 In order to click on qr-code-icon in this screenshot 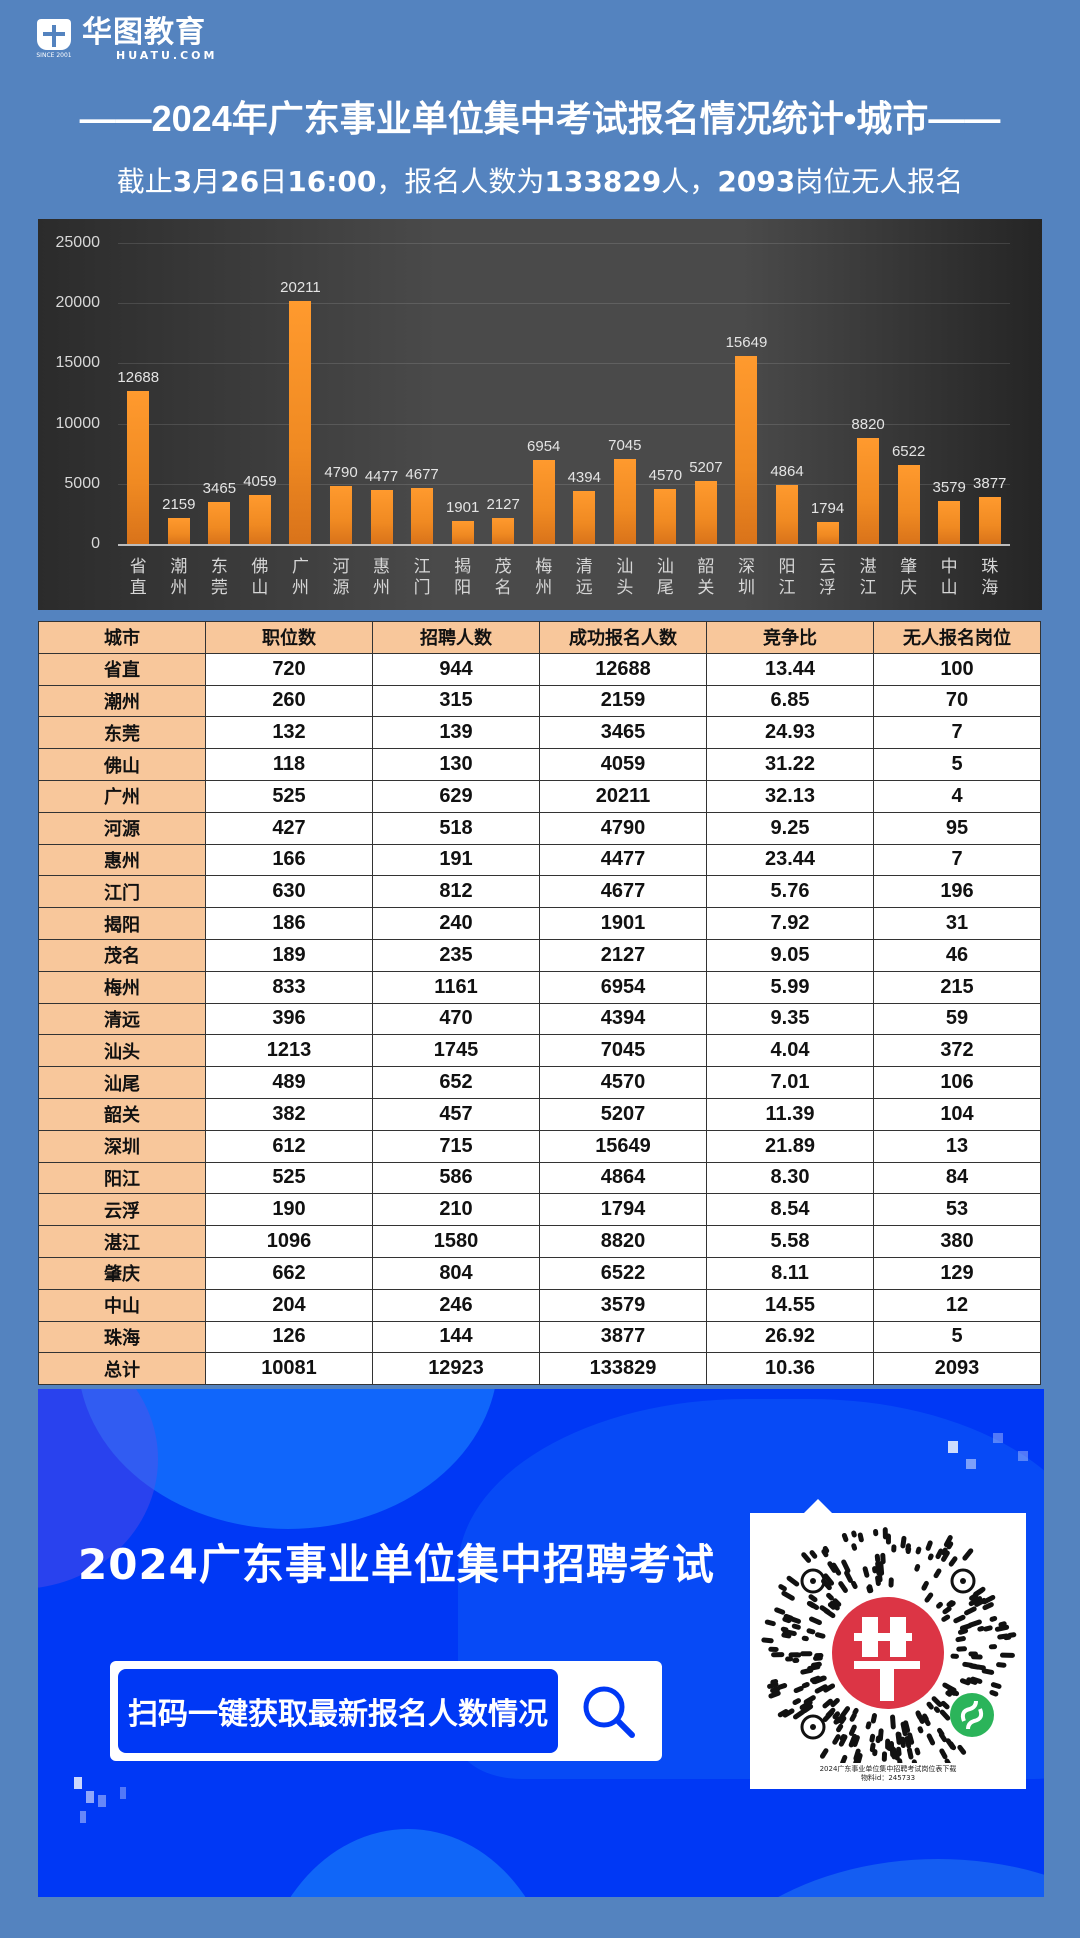, I will do `click(889, 1655)`.